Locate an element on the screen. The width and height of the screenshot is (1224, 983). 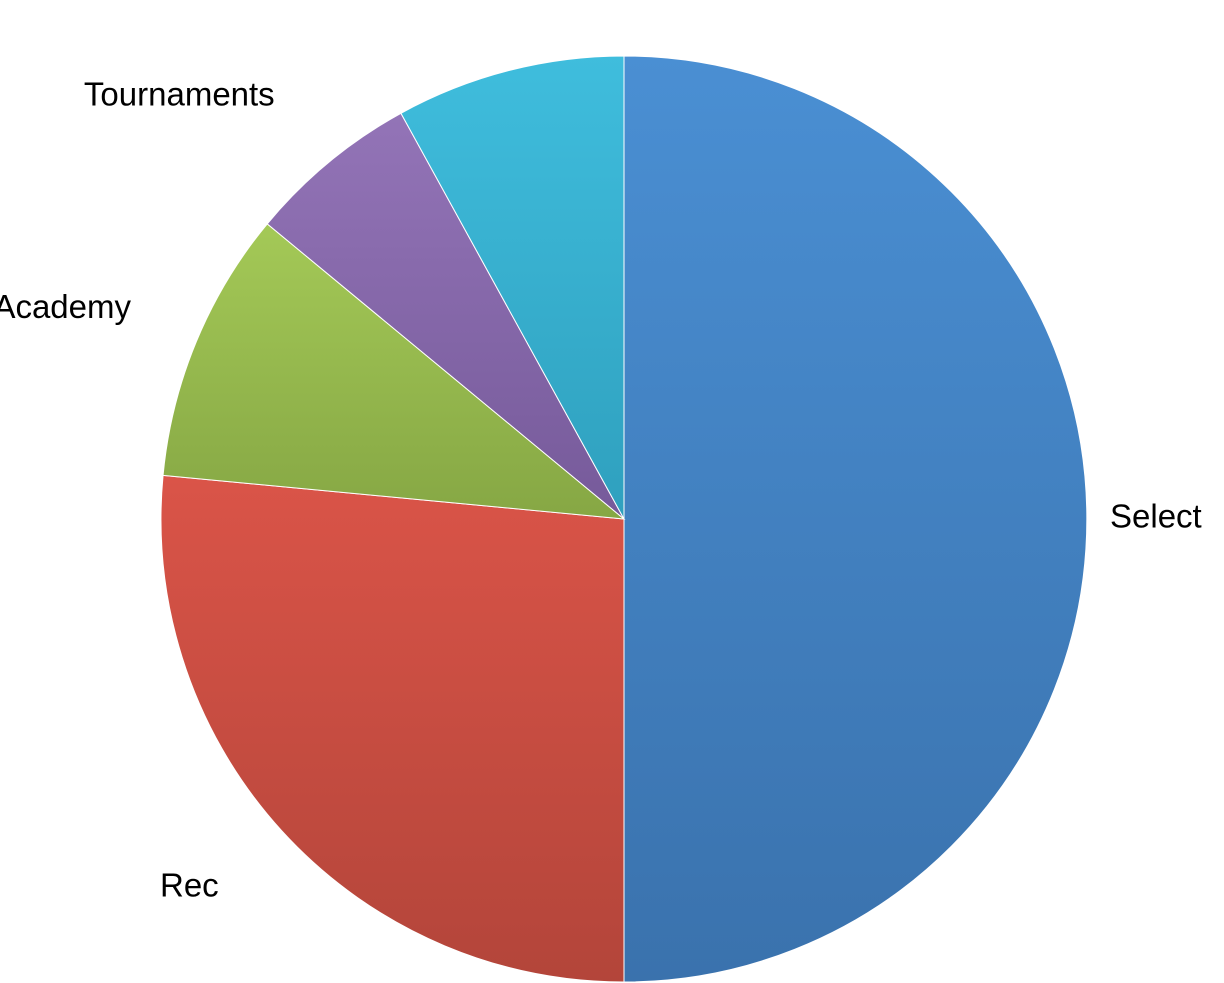
slice-label-tournaments: Tournaments is located at coordinates (179, 93).